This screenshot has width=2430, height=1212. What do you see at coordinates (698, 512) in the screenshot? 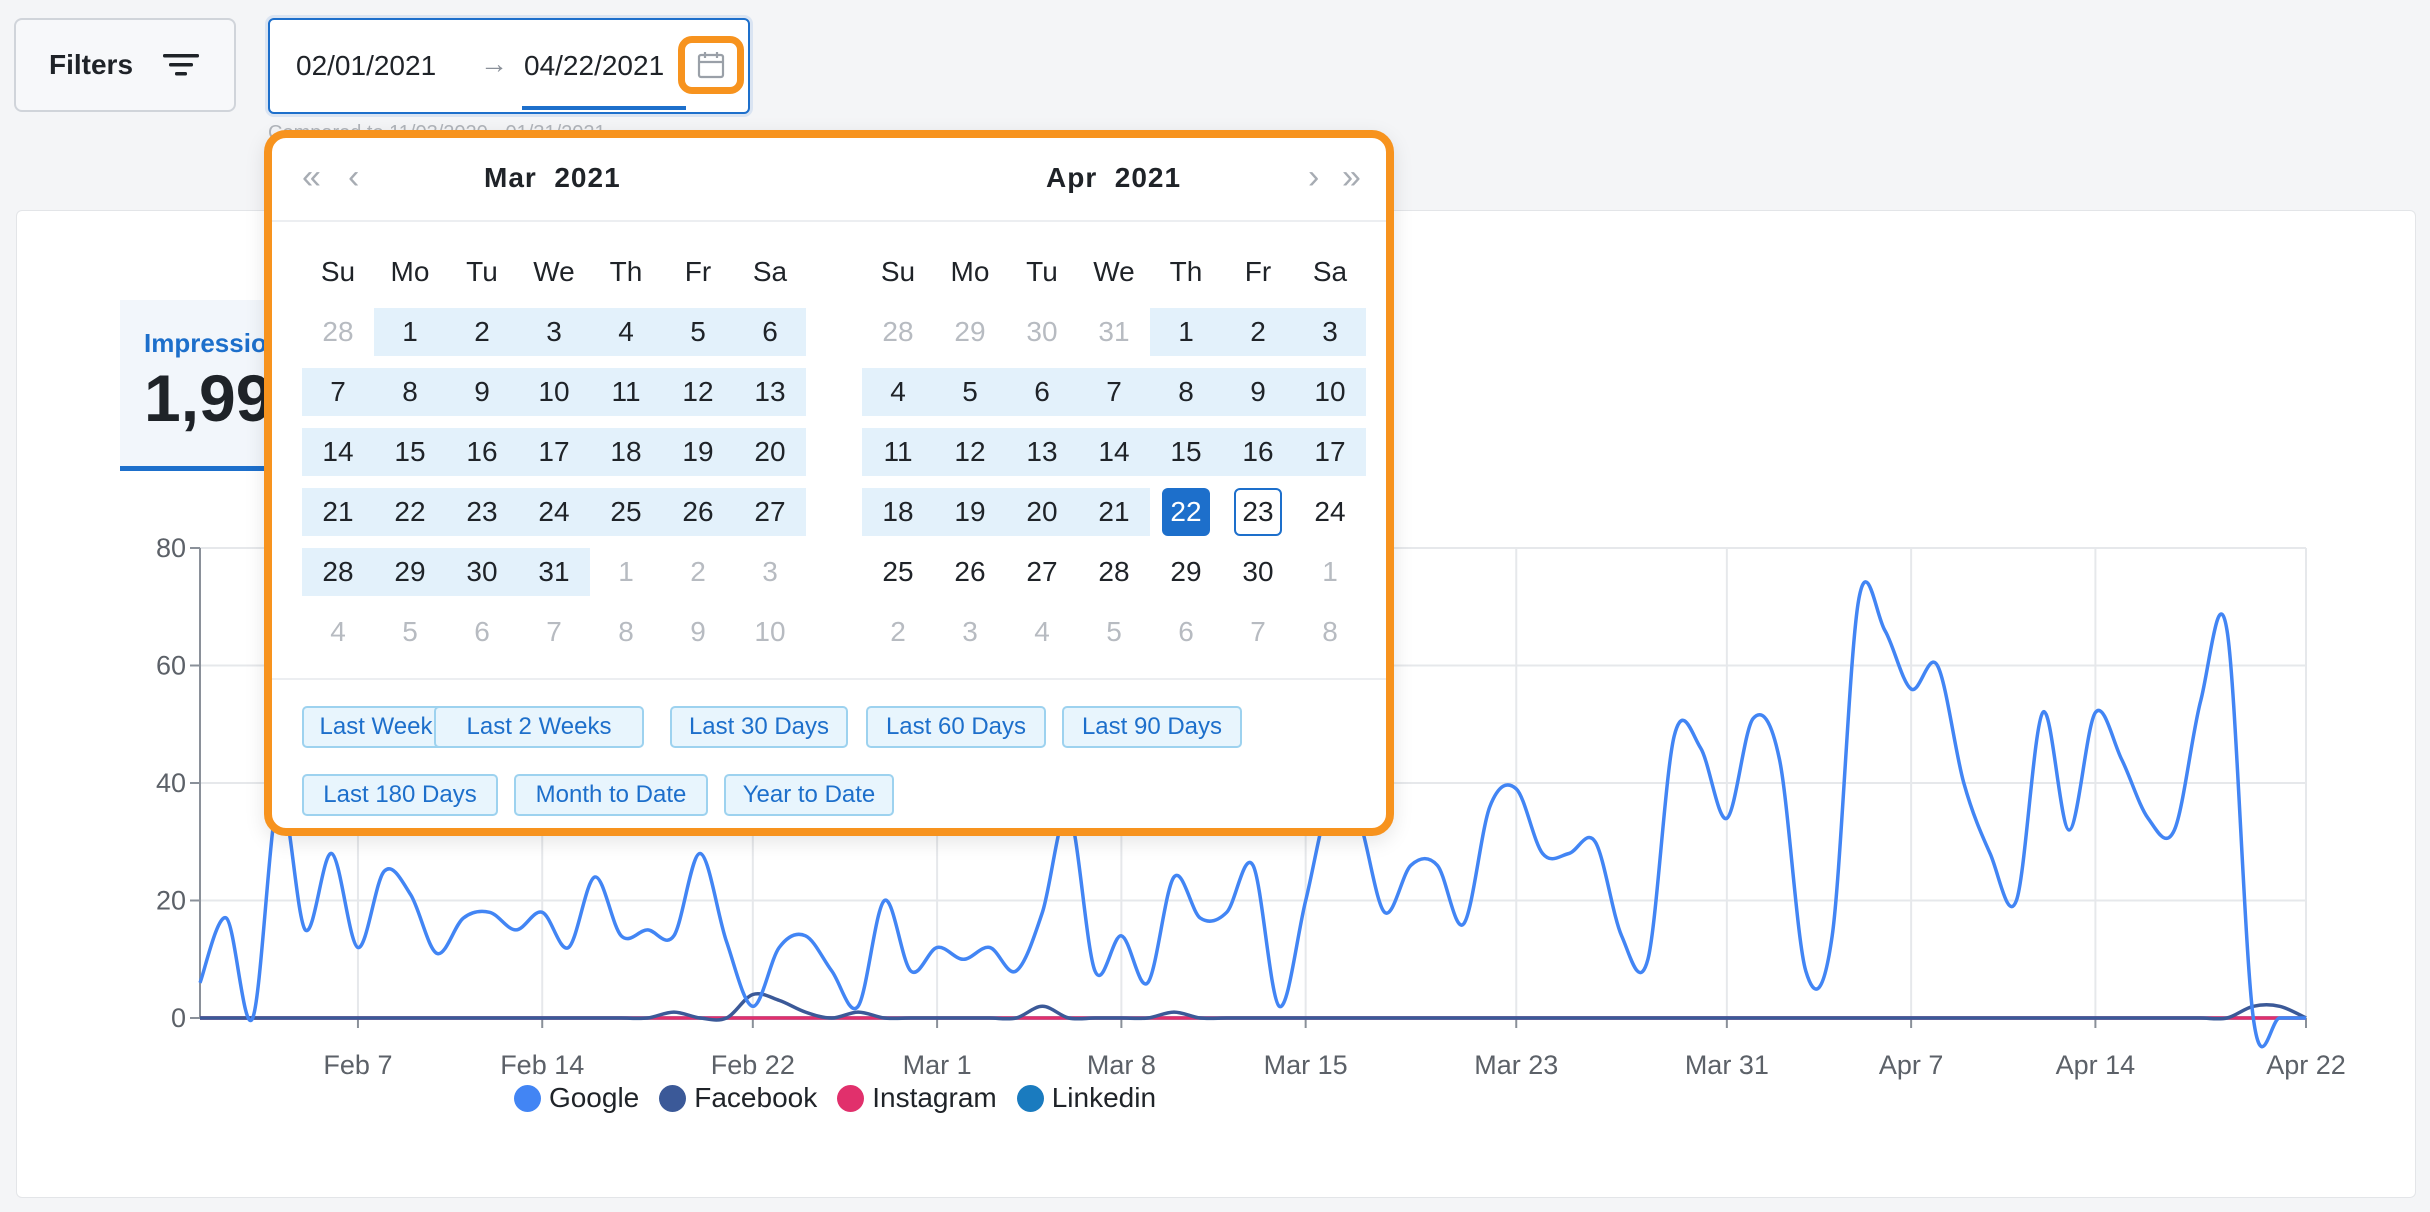
I see `mar-day-cell: 26` at bounding box center [698, 512].